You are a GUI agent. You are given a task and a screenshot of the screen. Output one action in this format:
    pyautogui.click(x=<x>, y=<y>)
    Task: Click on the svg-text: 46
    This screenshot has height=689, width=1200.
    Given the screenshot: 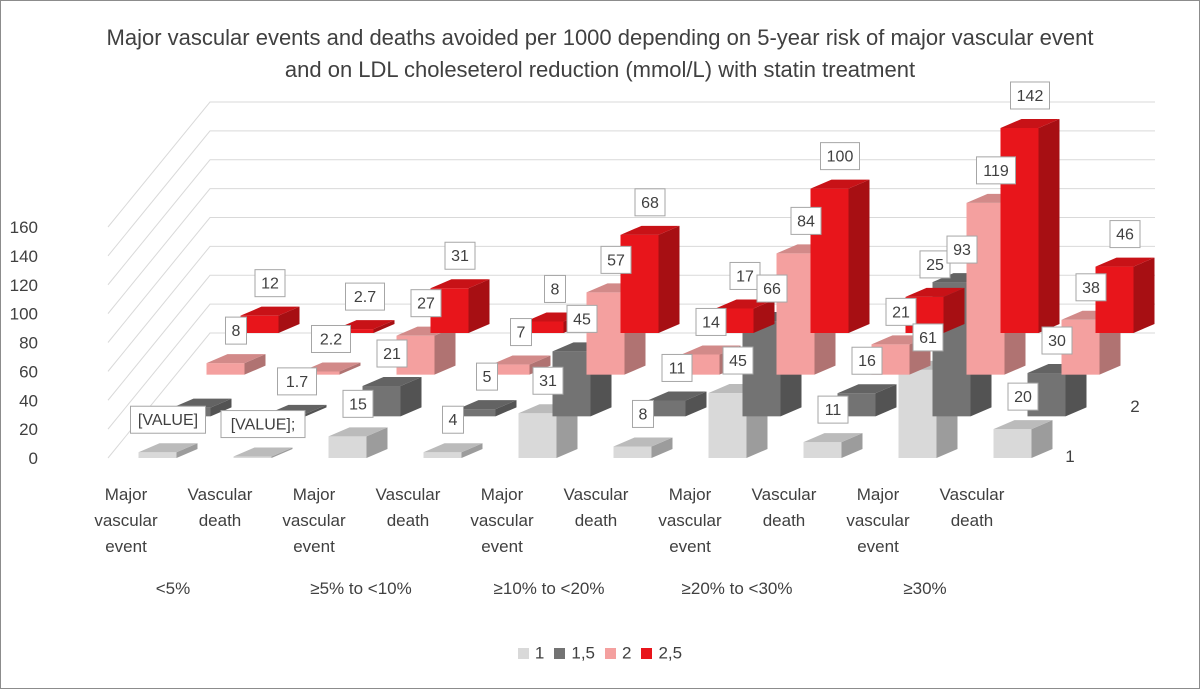 What is the action you would take?
    pyautogui.click(x=1125, y=235)
    